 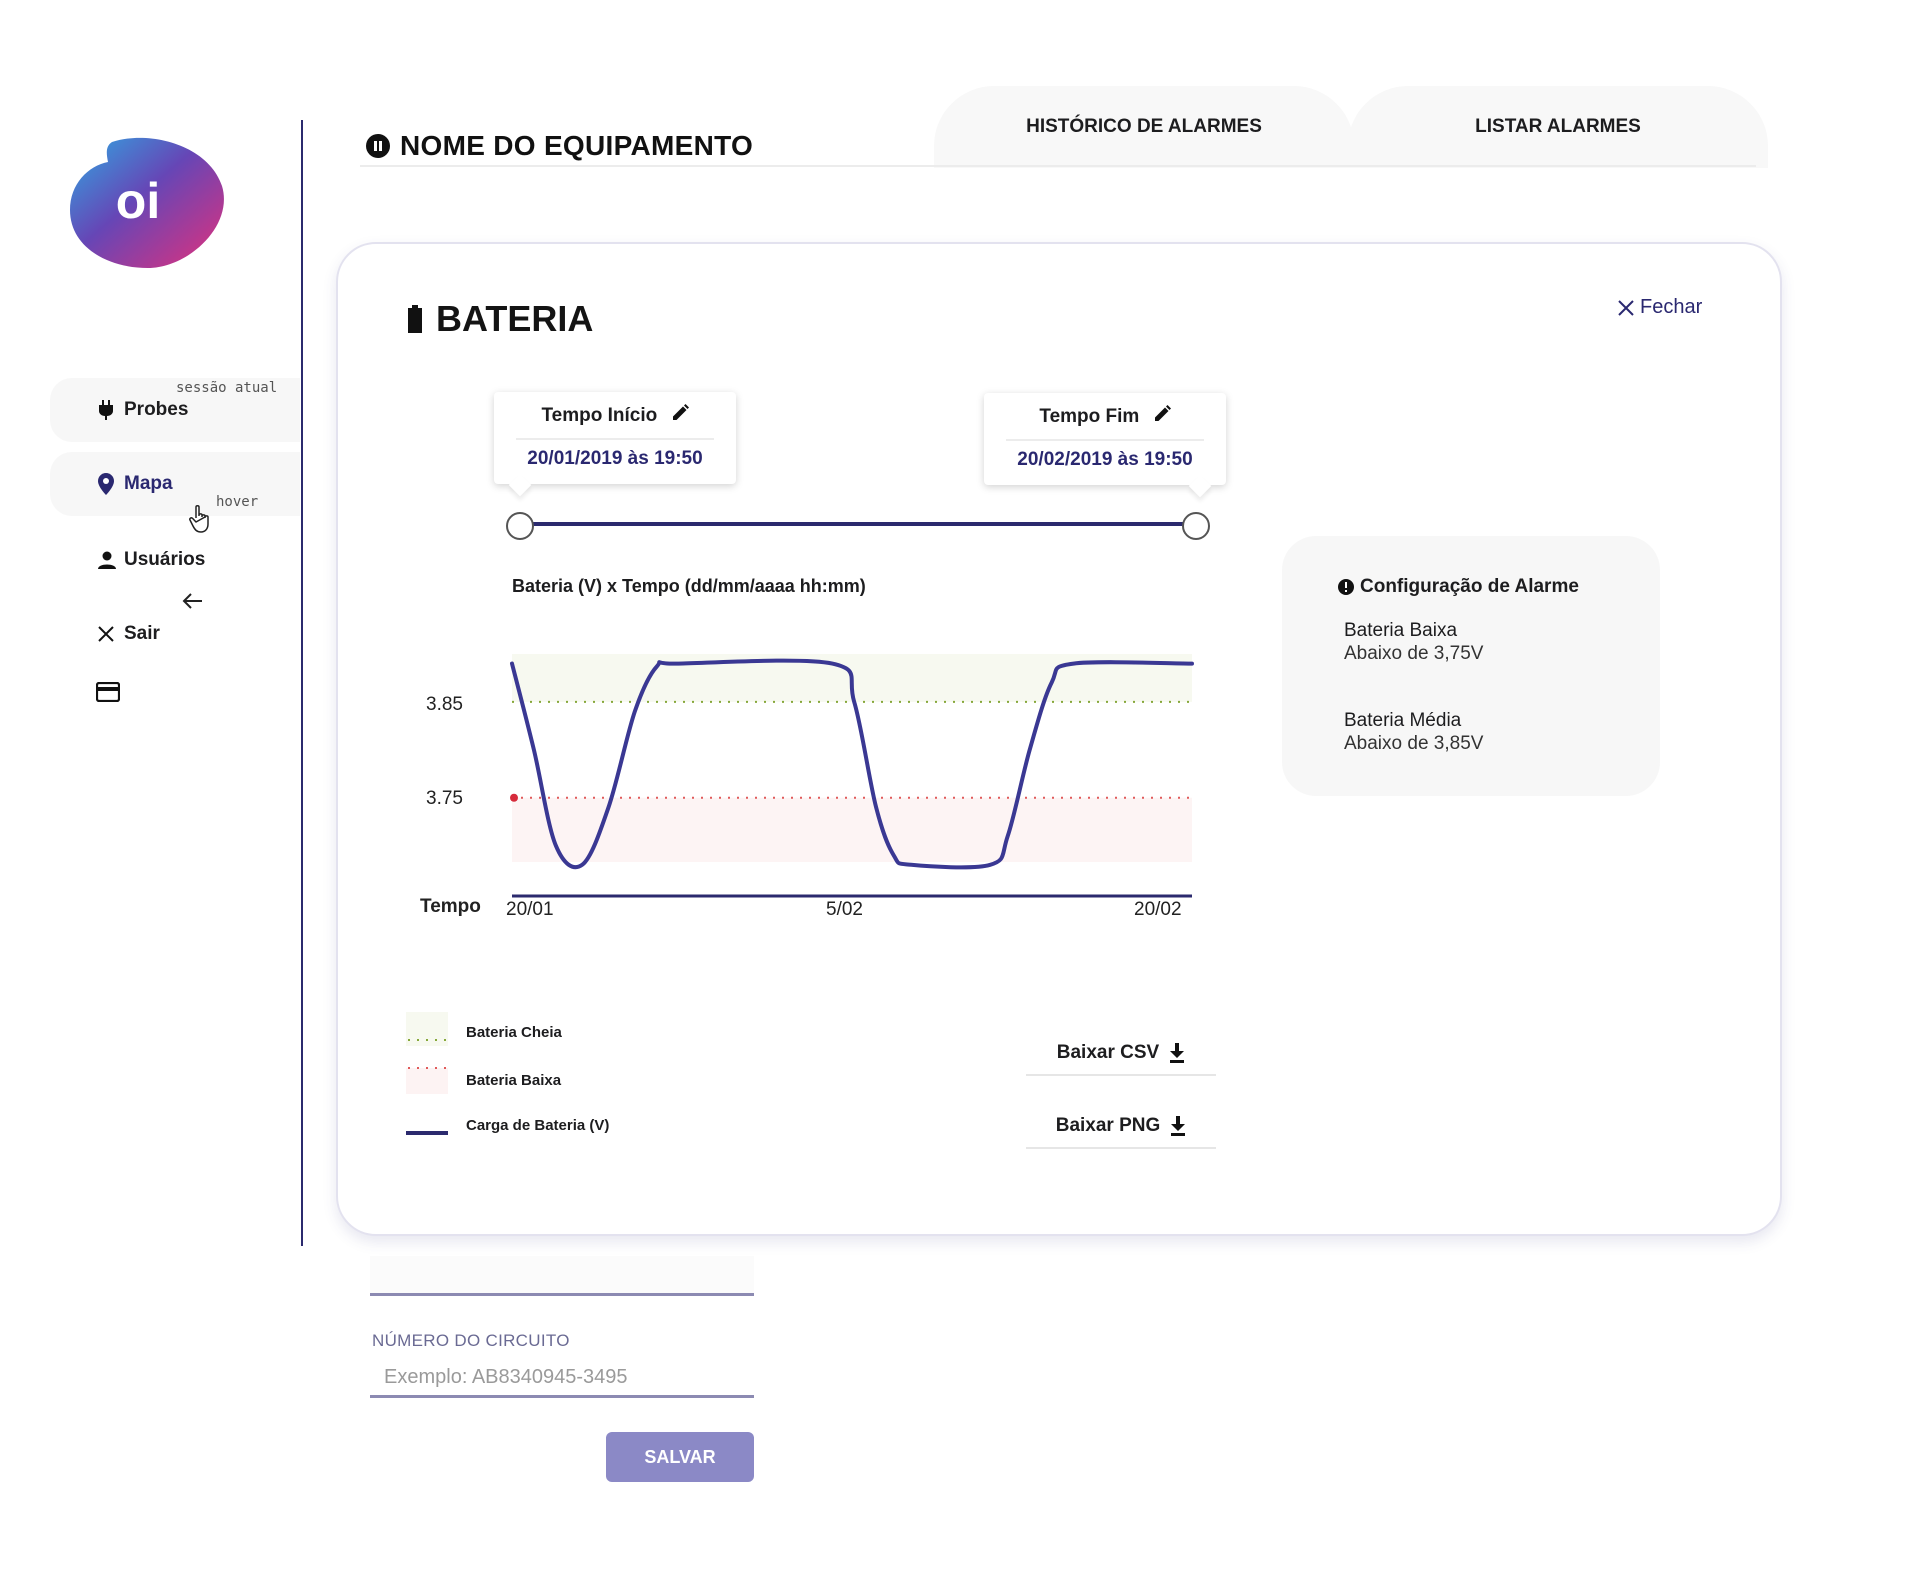 What do you see at coordinates (427, 1078) in the screenshot?
I see `legend-low-swatch` at bounding box center [427, 1078].